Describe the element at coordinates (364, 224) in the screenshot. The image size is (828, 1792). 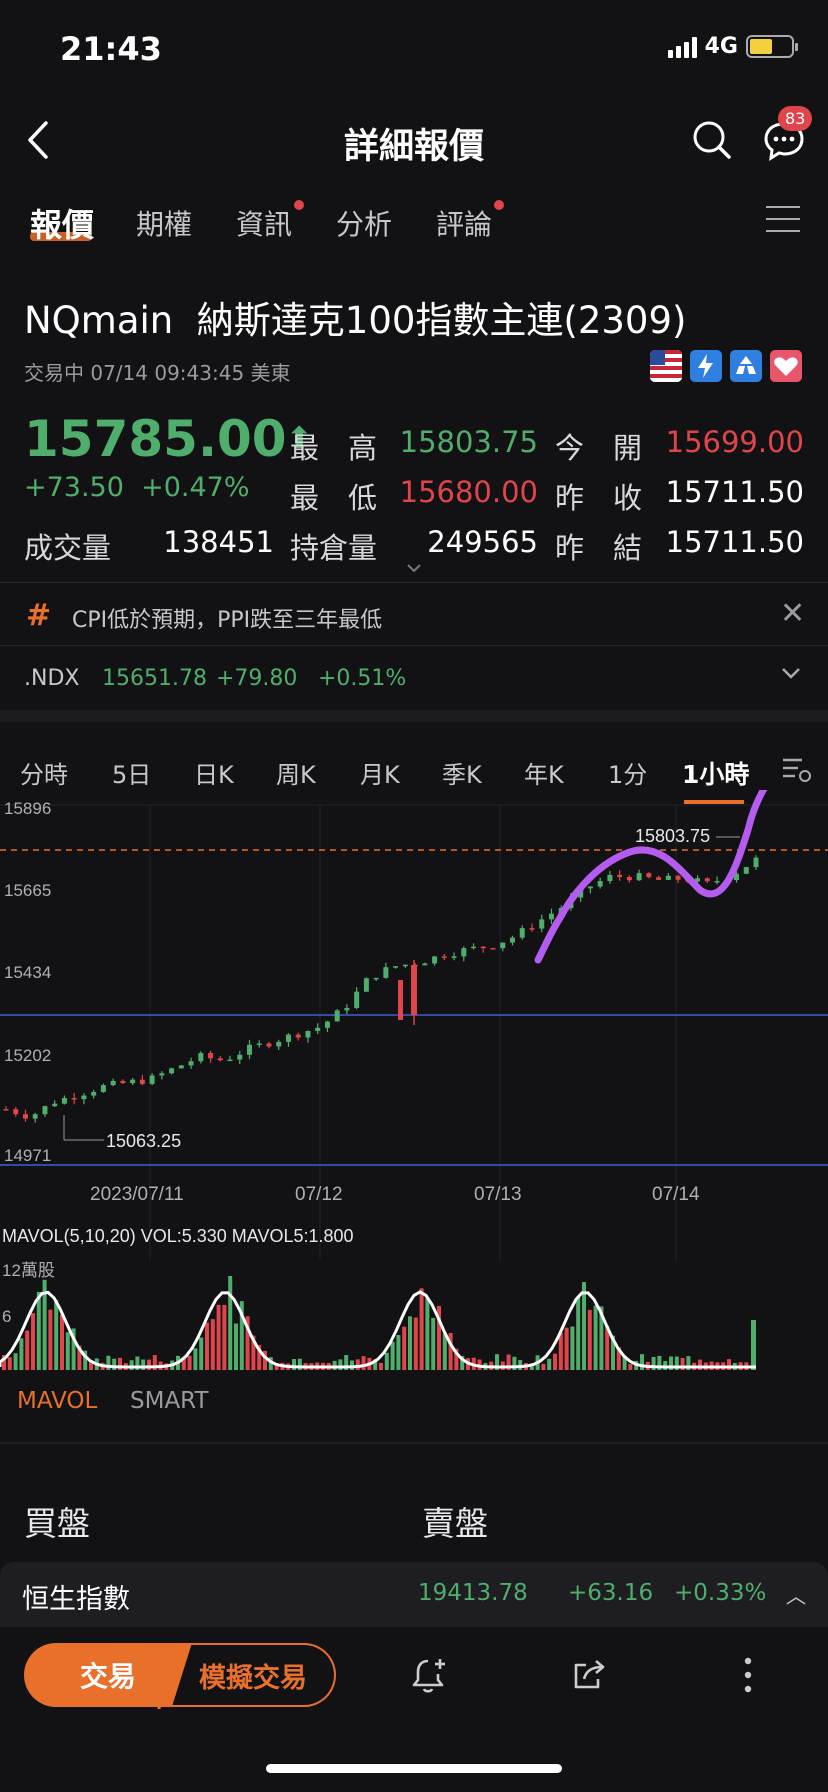
I see `tab-analysis: 分析` at that location.